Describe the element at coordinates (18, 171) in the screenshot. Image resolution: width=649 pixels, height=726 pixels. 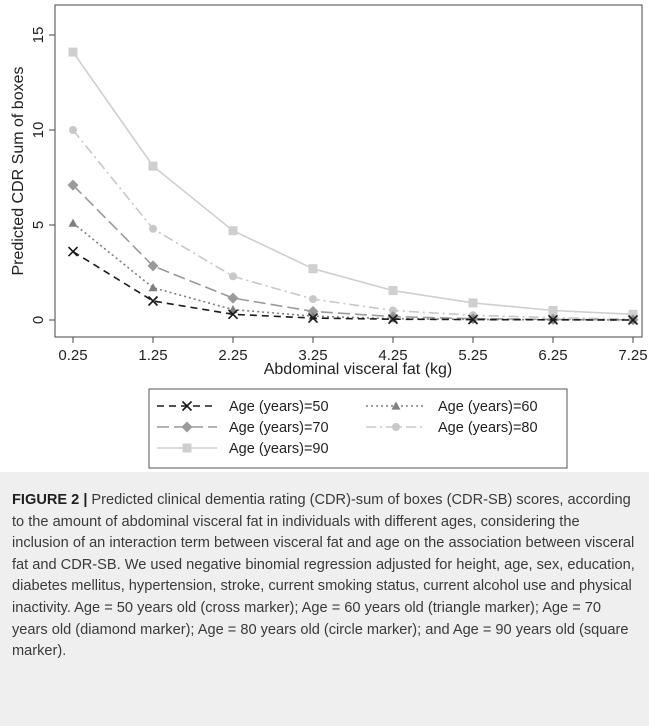
I see `y-axis-title: Predicted CDR Sum of boxes` at that location.